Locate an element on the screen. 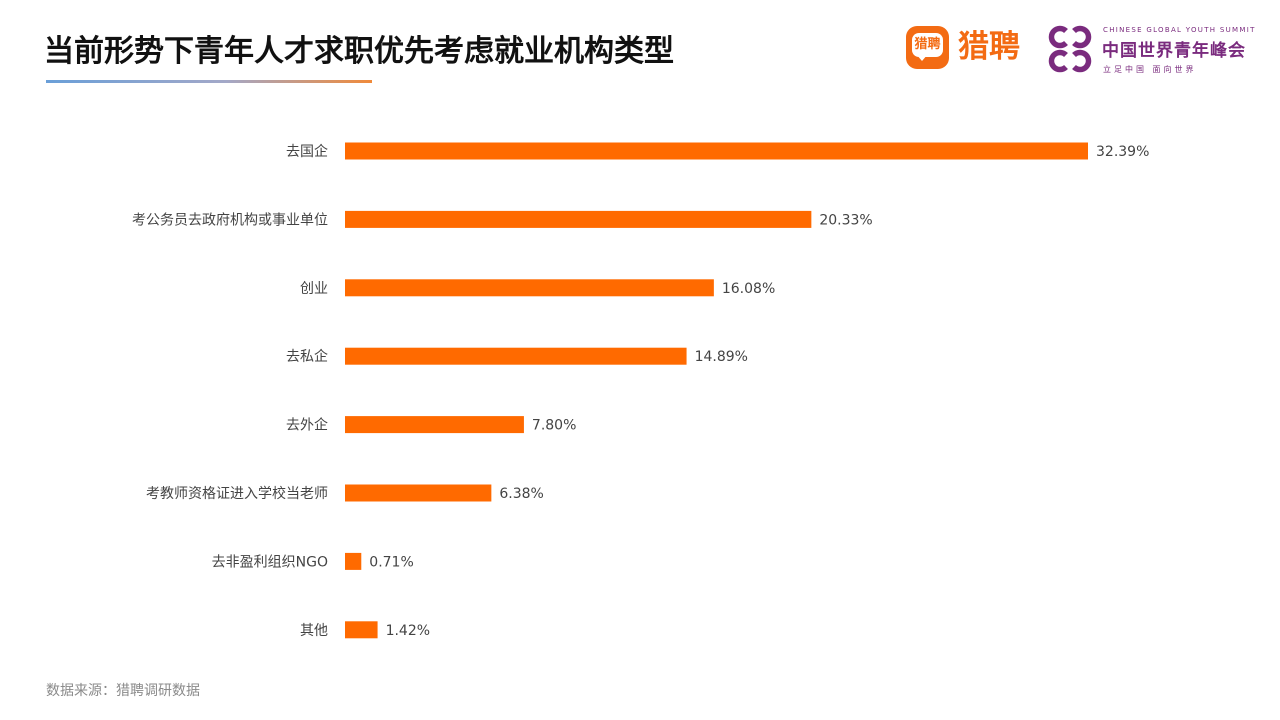 The height and width of the screenshot is (720, 1280). value-label: 20.33% is located at coordinates (845, 220).